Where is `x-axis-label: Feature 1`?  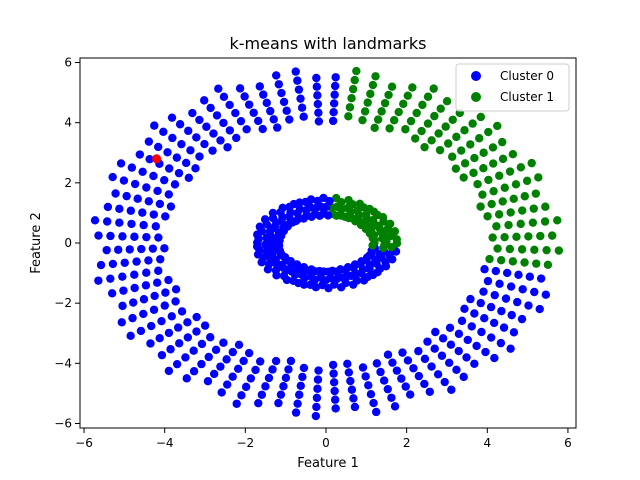 x-axis-label: Feature 1 is located at coordinates (328, 463).